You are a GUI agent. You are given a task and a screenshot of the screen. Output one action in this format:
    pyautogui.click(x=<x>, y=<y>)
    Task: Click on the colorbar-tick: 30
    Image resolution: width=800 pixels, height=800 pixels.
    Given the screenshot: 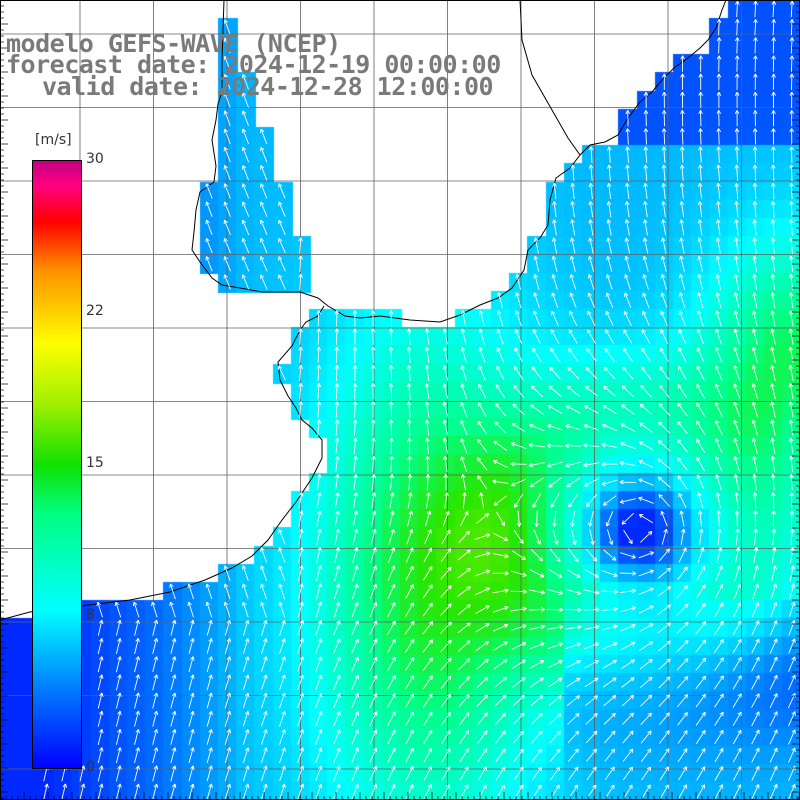 What is the action you would take?
    pyautogui.click(x=95, y=159)
    